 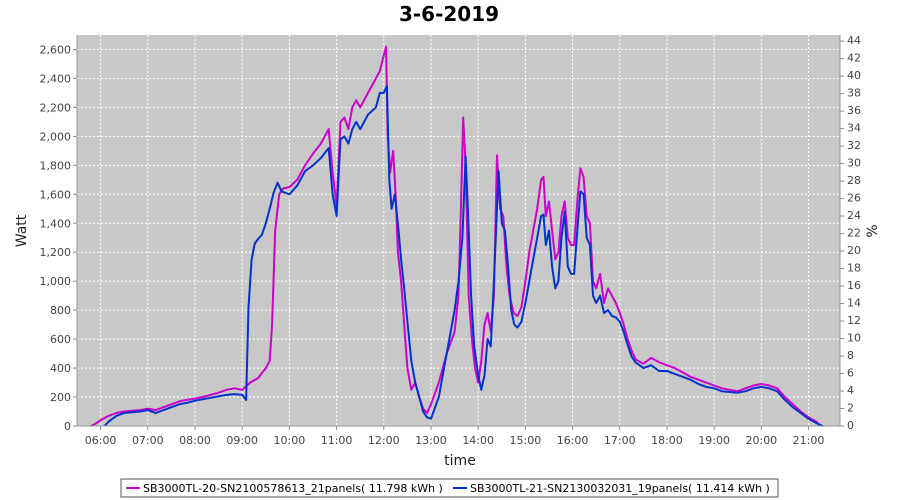 I want to click on x-tick-label: 13:00, so click(x=431, y=440).